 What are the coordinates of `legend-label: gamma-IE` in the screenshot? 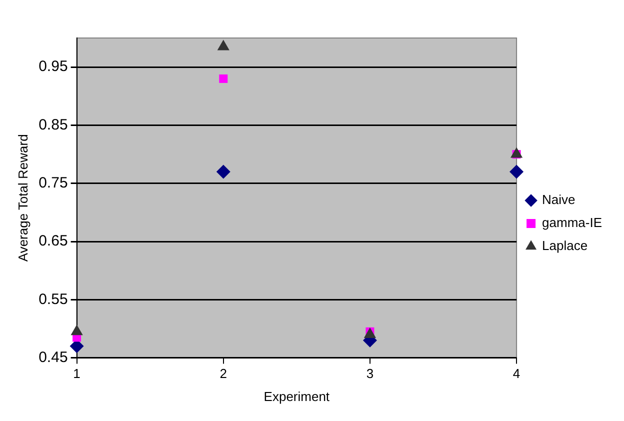 It's located at (572, 222).